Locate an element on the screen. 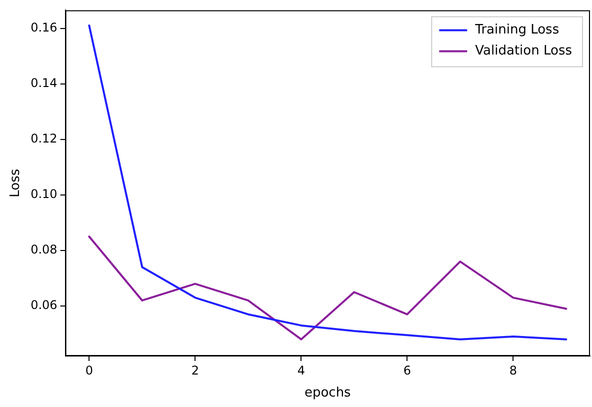 The width and height of the screenshot is (592, 407). x-axis-title: epochs is located at coordinates (328, 393).